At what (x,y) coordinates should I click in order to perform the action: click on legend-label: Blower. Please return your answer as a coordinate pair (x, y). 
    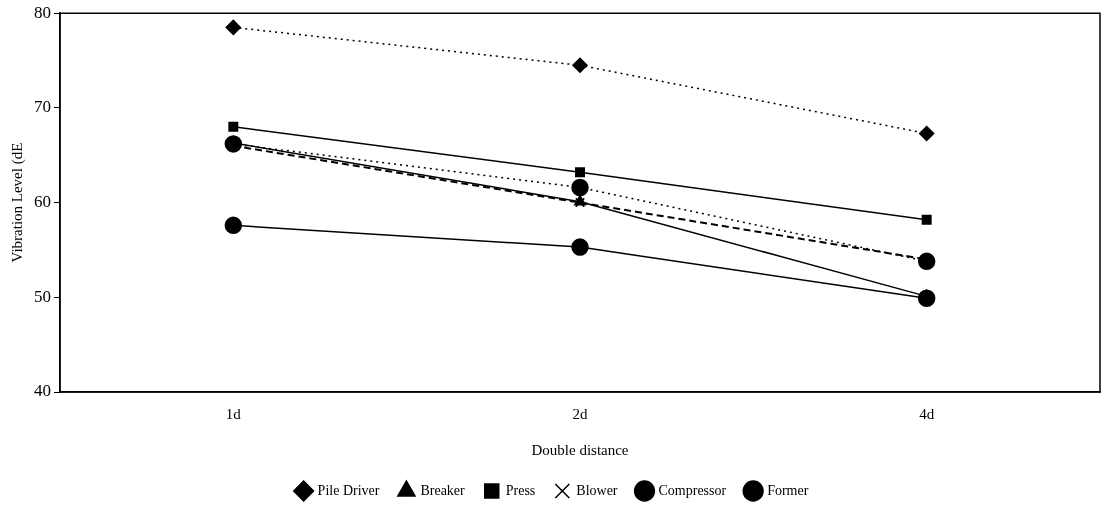
    Looking at the image, I should click on (597, 490).